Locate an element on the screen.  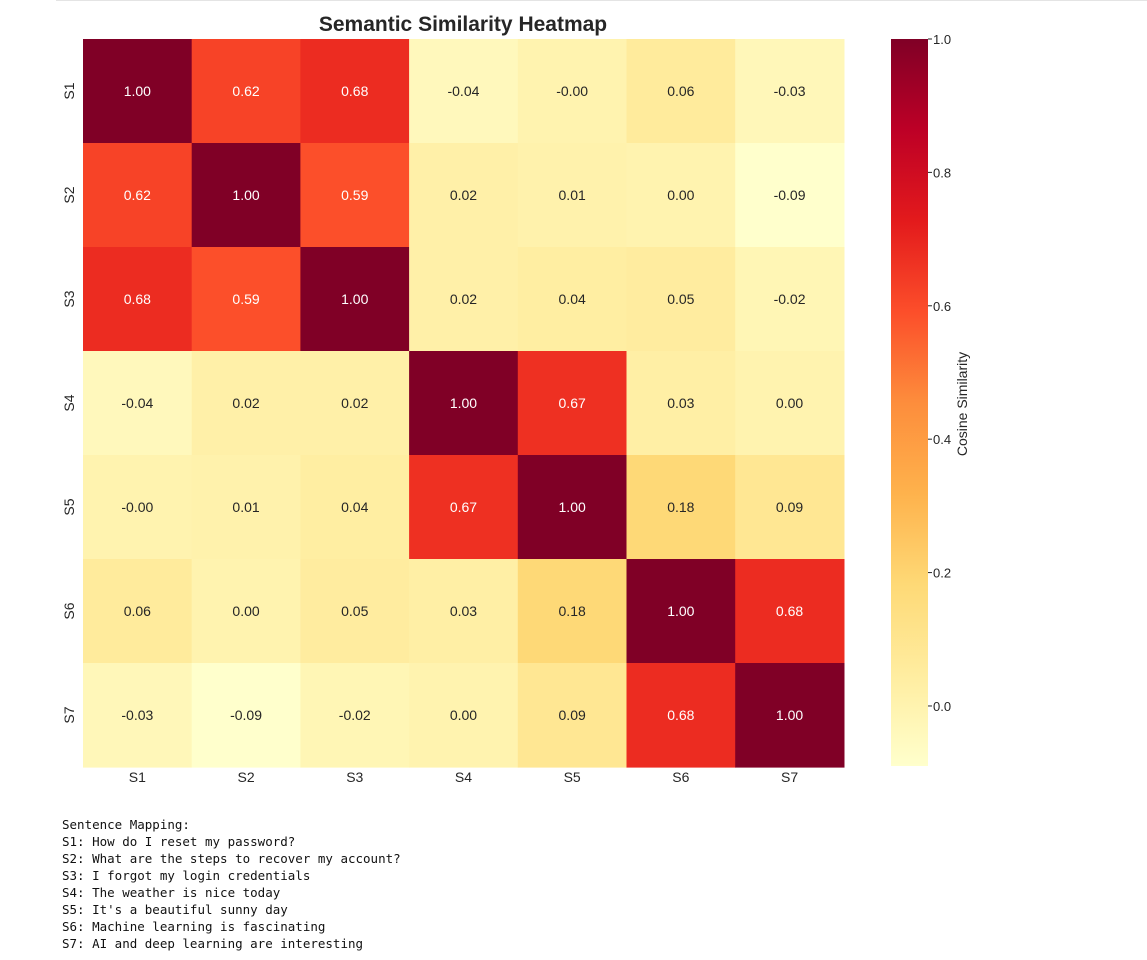
x-tick-label: S1 is located at coordinates (137, 777).